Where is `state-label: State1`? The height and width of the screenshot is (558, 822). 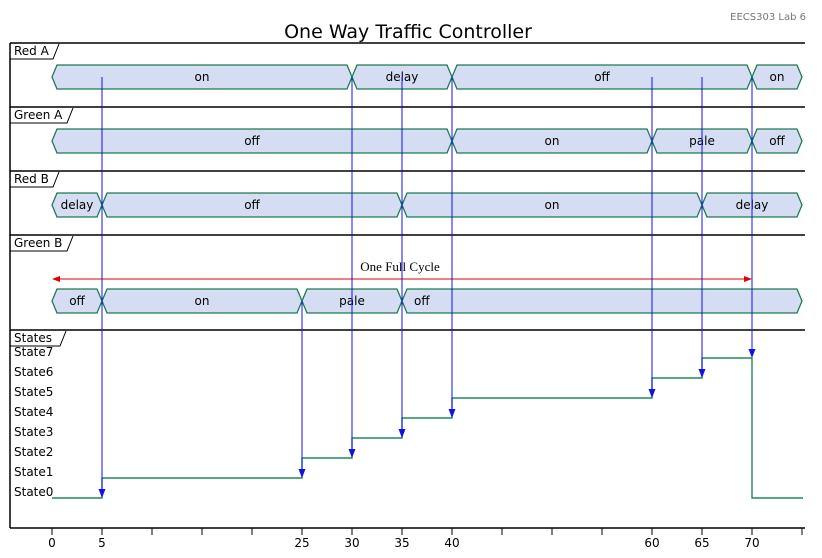
state-label: State1 is located at coordinates (33, 472).